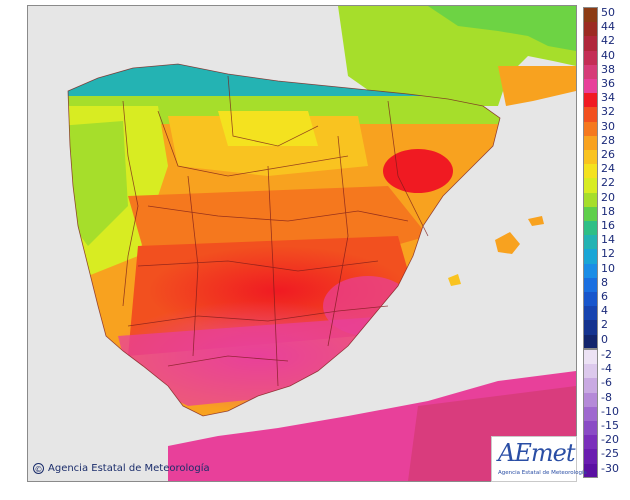 The image size is (630, 500). What do you see at coordinates (606, 354) in the screenshot?
I see `legend-label: -2` at bounding box center [606, 354].